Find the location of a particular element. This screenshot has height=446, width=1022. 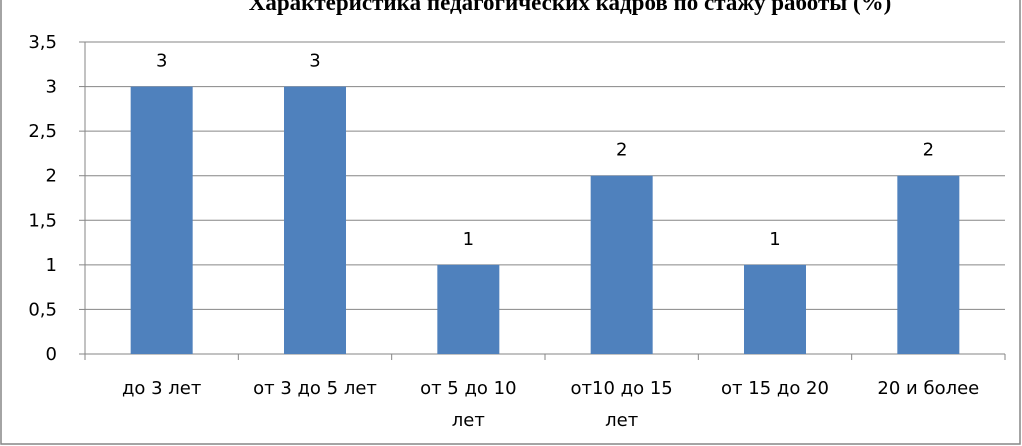

x-tick-label: от 5 до 10 лет is located at coordinates (468, 404).